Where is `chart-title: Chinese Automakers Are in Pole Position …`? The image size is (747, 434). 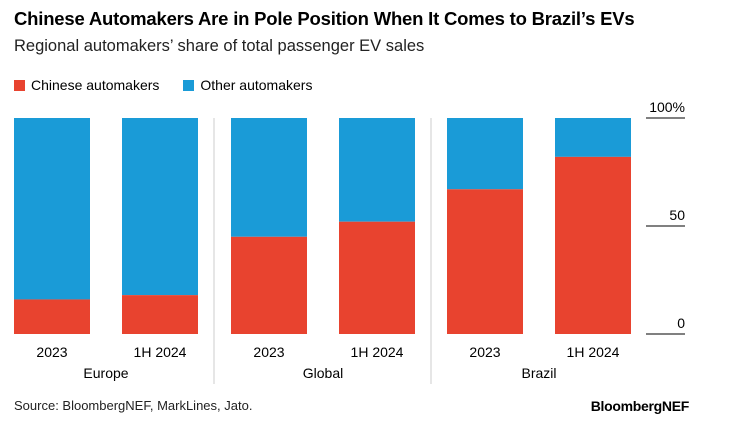
chart-title: Chinese Automakers Are in Pole Position … is located at coordinates (324, 18).